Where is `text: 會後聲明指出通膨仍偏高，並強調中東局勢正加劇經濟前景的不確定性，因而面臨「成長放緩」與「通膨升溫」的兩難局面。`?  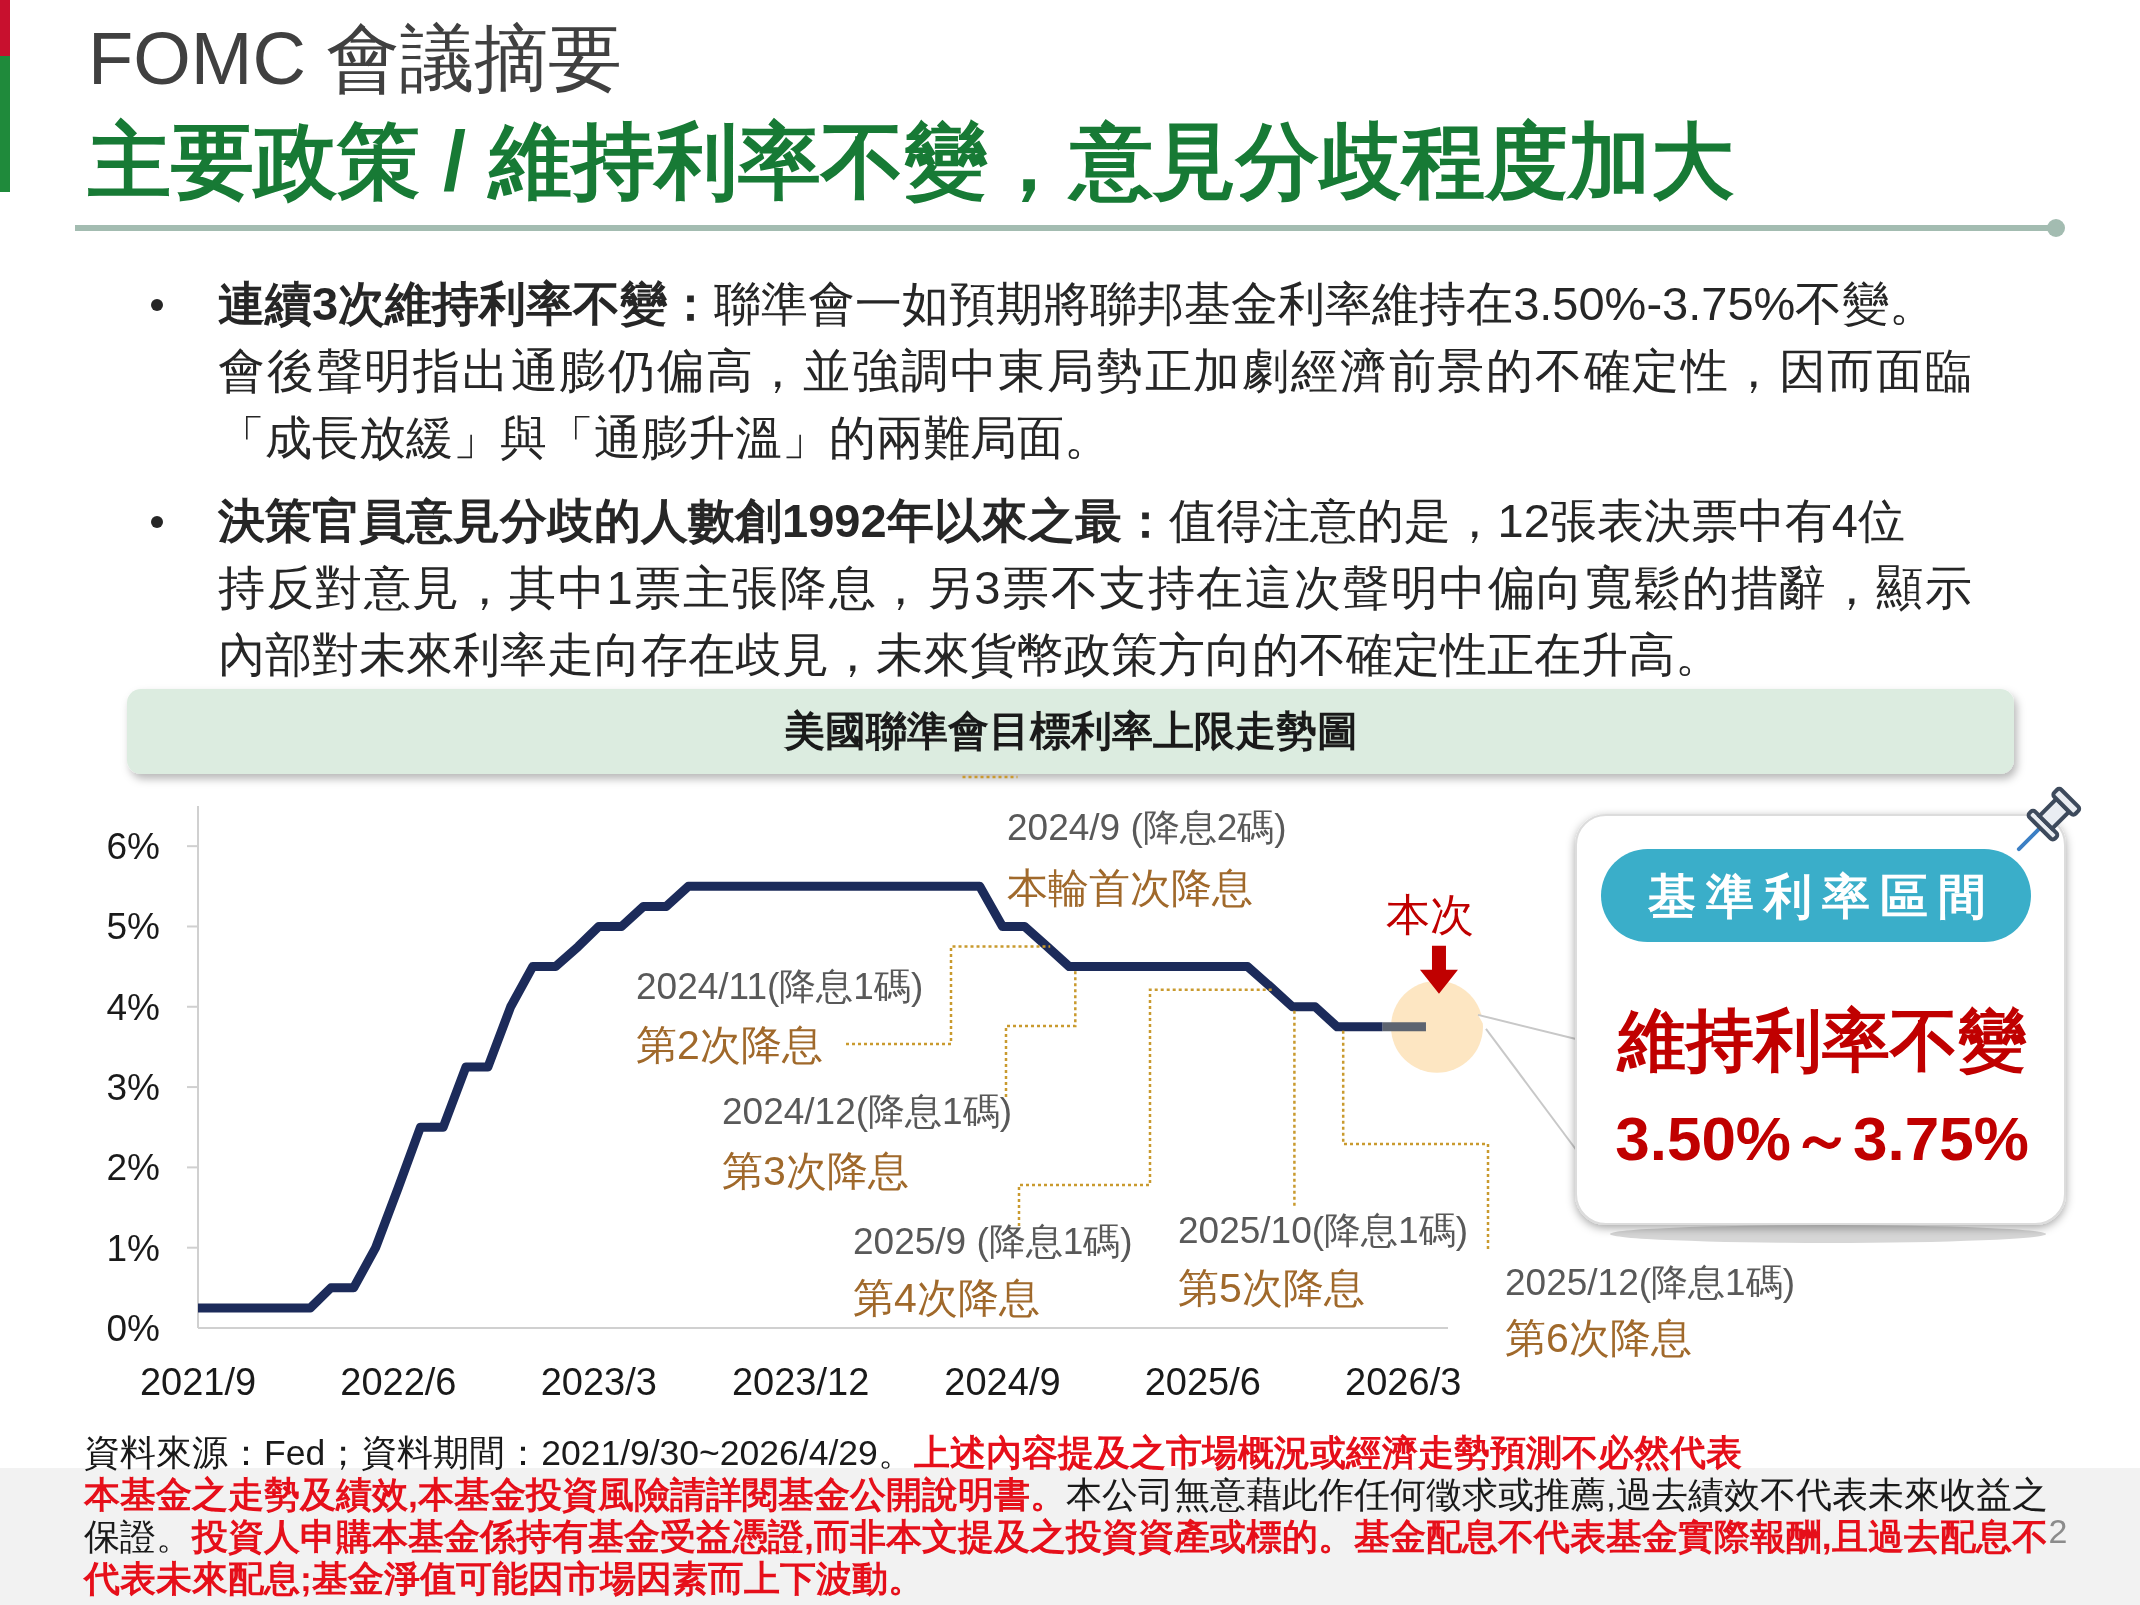
text: 會後聲明指出通膨仍偏高，並強調中東局勢正加劇經濟前景的不確定性，因而面臨「成長放緩」與「通膨升溫」的兩難局面。 is located at coordinates (1095, 404).